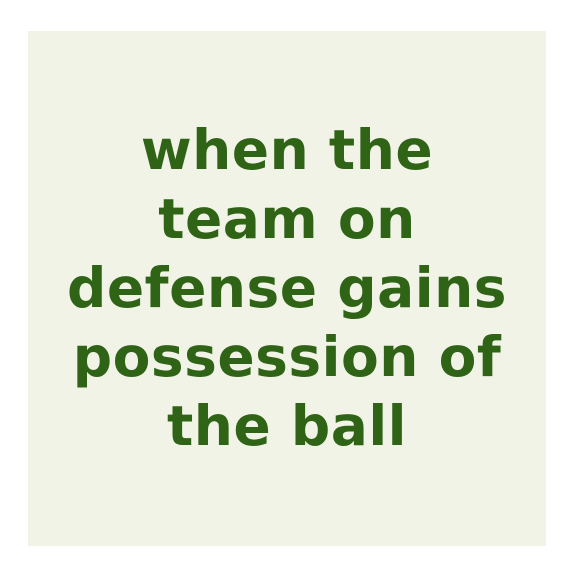 This screenshot has width=576, height=576. Describe the element at coordinates (287, 357) in the screenshot. I see `text-line-4: possession of` at that location.